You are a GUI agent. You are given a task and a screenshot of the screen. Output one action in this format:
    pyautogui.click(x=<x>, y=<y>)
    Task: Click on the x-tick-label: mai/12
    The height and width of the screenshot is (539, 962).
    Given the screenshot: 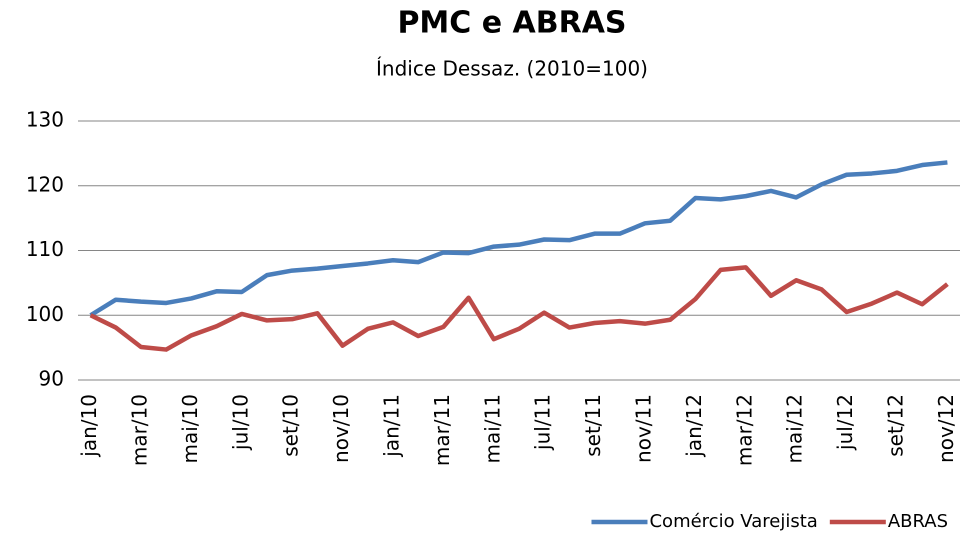 What is the action you would take?
    pyautogui.click(x=795, y=428)
    